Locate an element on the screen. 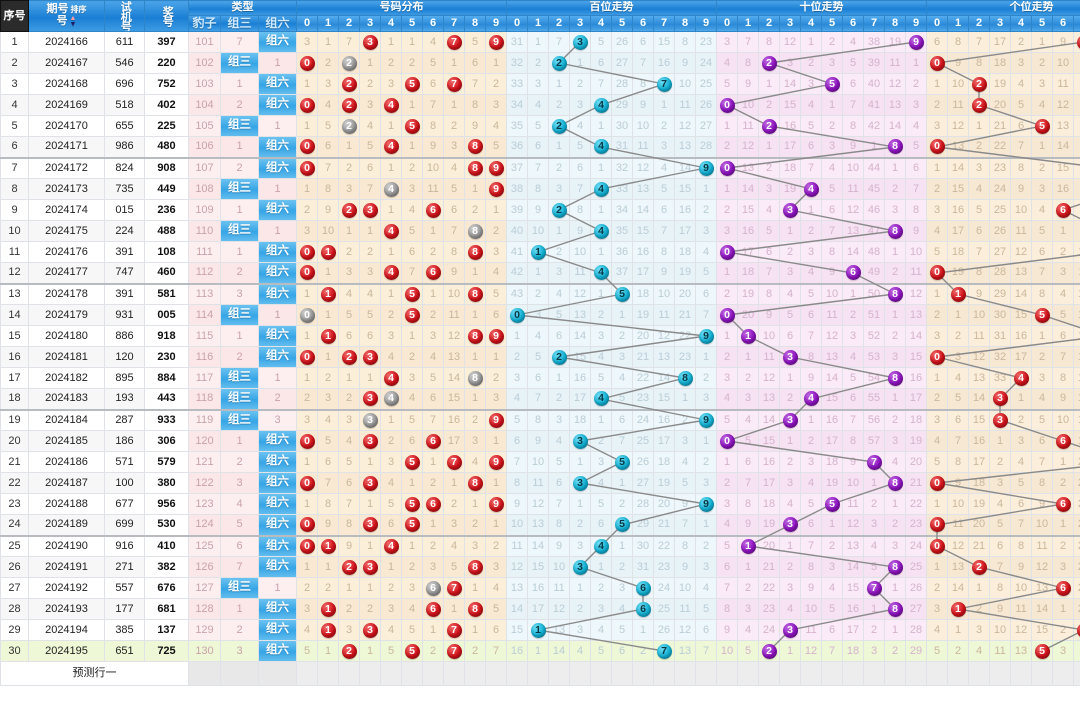 The image size is (1080, 701). trend-cell-hundreds: 15 is located at coordinates (580, 357).